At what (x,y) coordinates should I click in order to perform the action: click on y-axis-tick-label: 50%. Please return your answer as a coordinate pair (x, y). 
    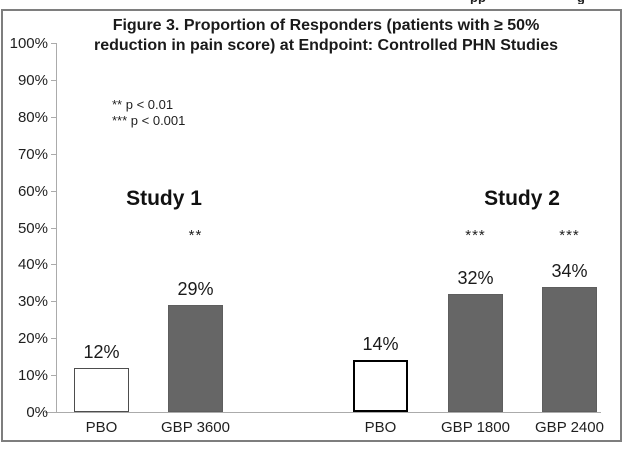
    Looking at the image, I should click on (32, 228).